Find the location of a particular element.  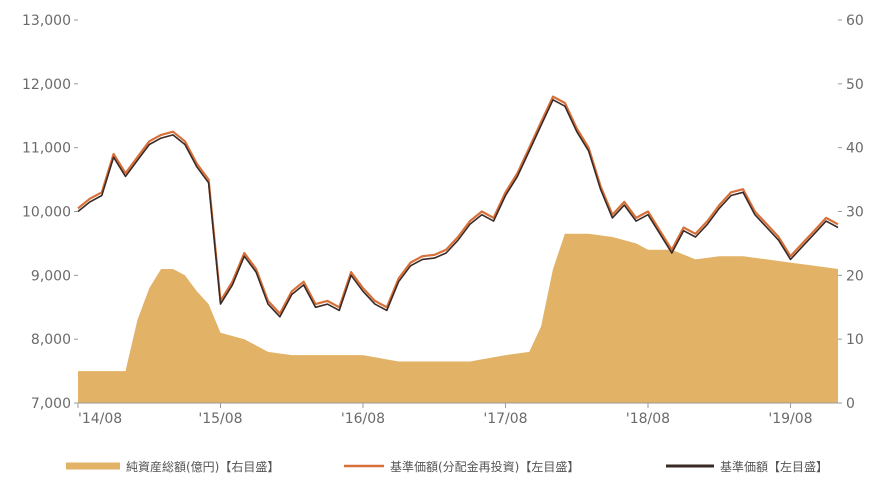

legend-label-3: 基準価額【左目盛】 is located at coordinates (774, 466).